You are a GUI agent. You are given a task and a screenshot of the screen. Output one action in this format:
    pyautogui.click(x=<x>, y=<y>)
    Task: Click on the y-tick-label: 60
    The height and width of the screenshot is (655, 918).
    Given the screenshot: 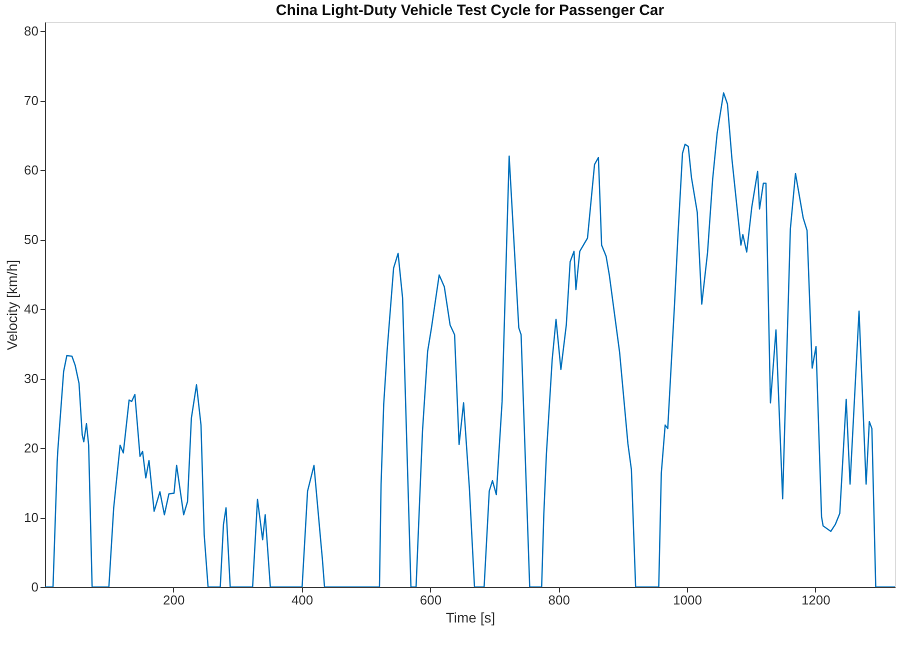 What is the action you would take?
    pyautogui.click(x=31, y=170)
    